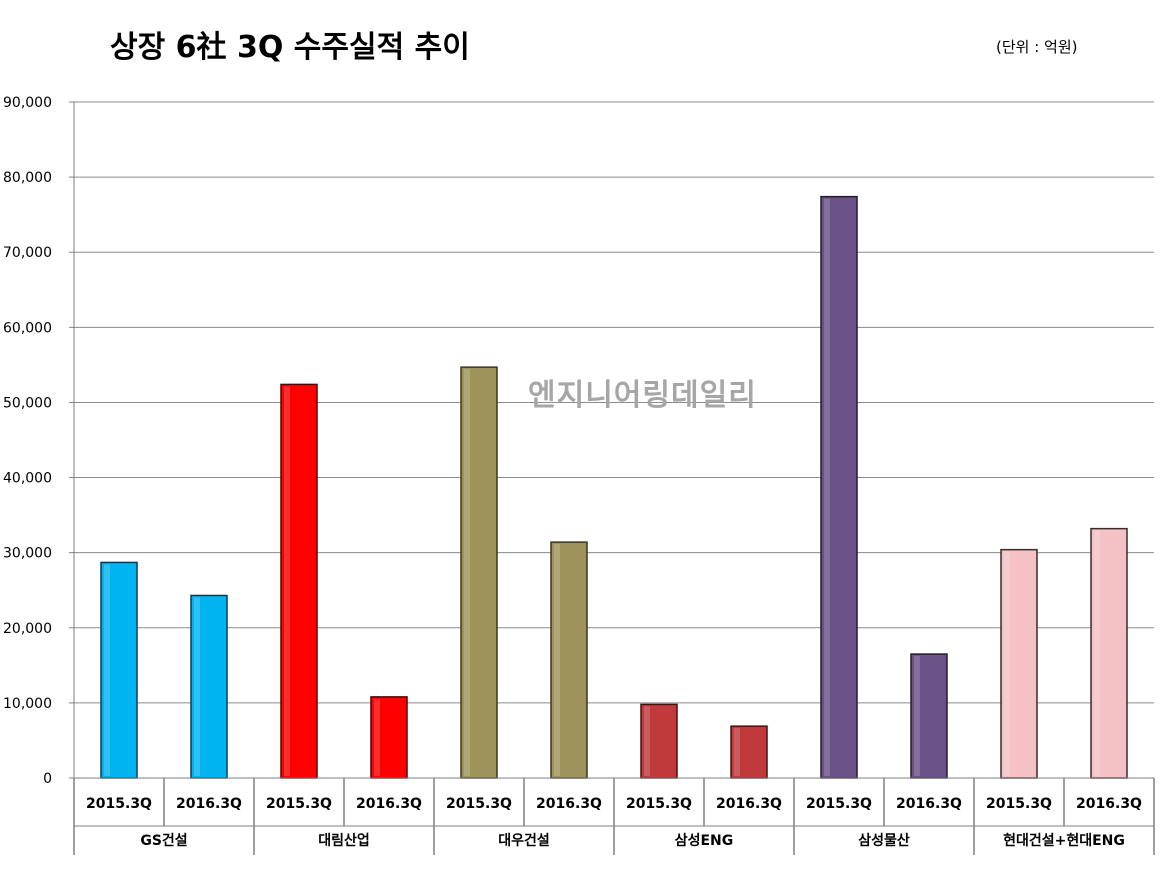 Image resolution: width=1175 pixels, height=874 pixels. What do you see at coordinates (27, 253) in the screenshot?
I see `y-tick-label: 70,000` at bounding box center [27, 253].